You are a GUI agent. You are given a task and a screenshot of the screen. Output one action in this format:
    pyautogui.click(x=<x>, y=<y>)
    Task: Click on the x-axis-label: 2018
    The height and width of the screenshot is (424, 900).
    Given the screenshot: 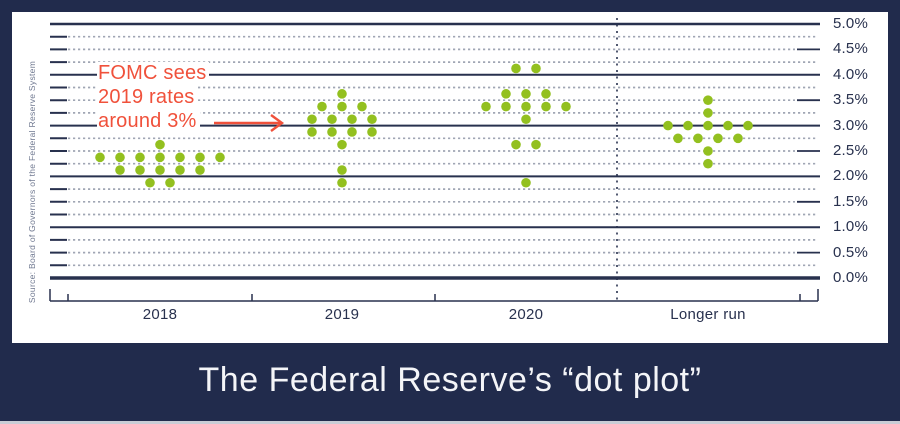 What is the action you would take?
    pyautogui.click(x=160, y=314)
    